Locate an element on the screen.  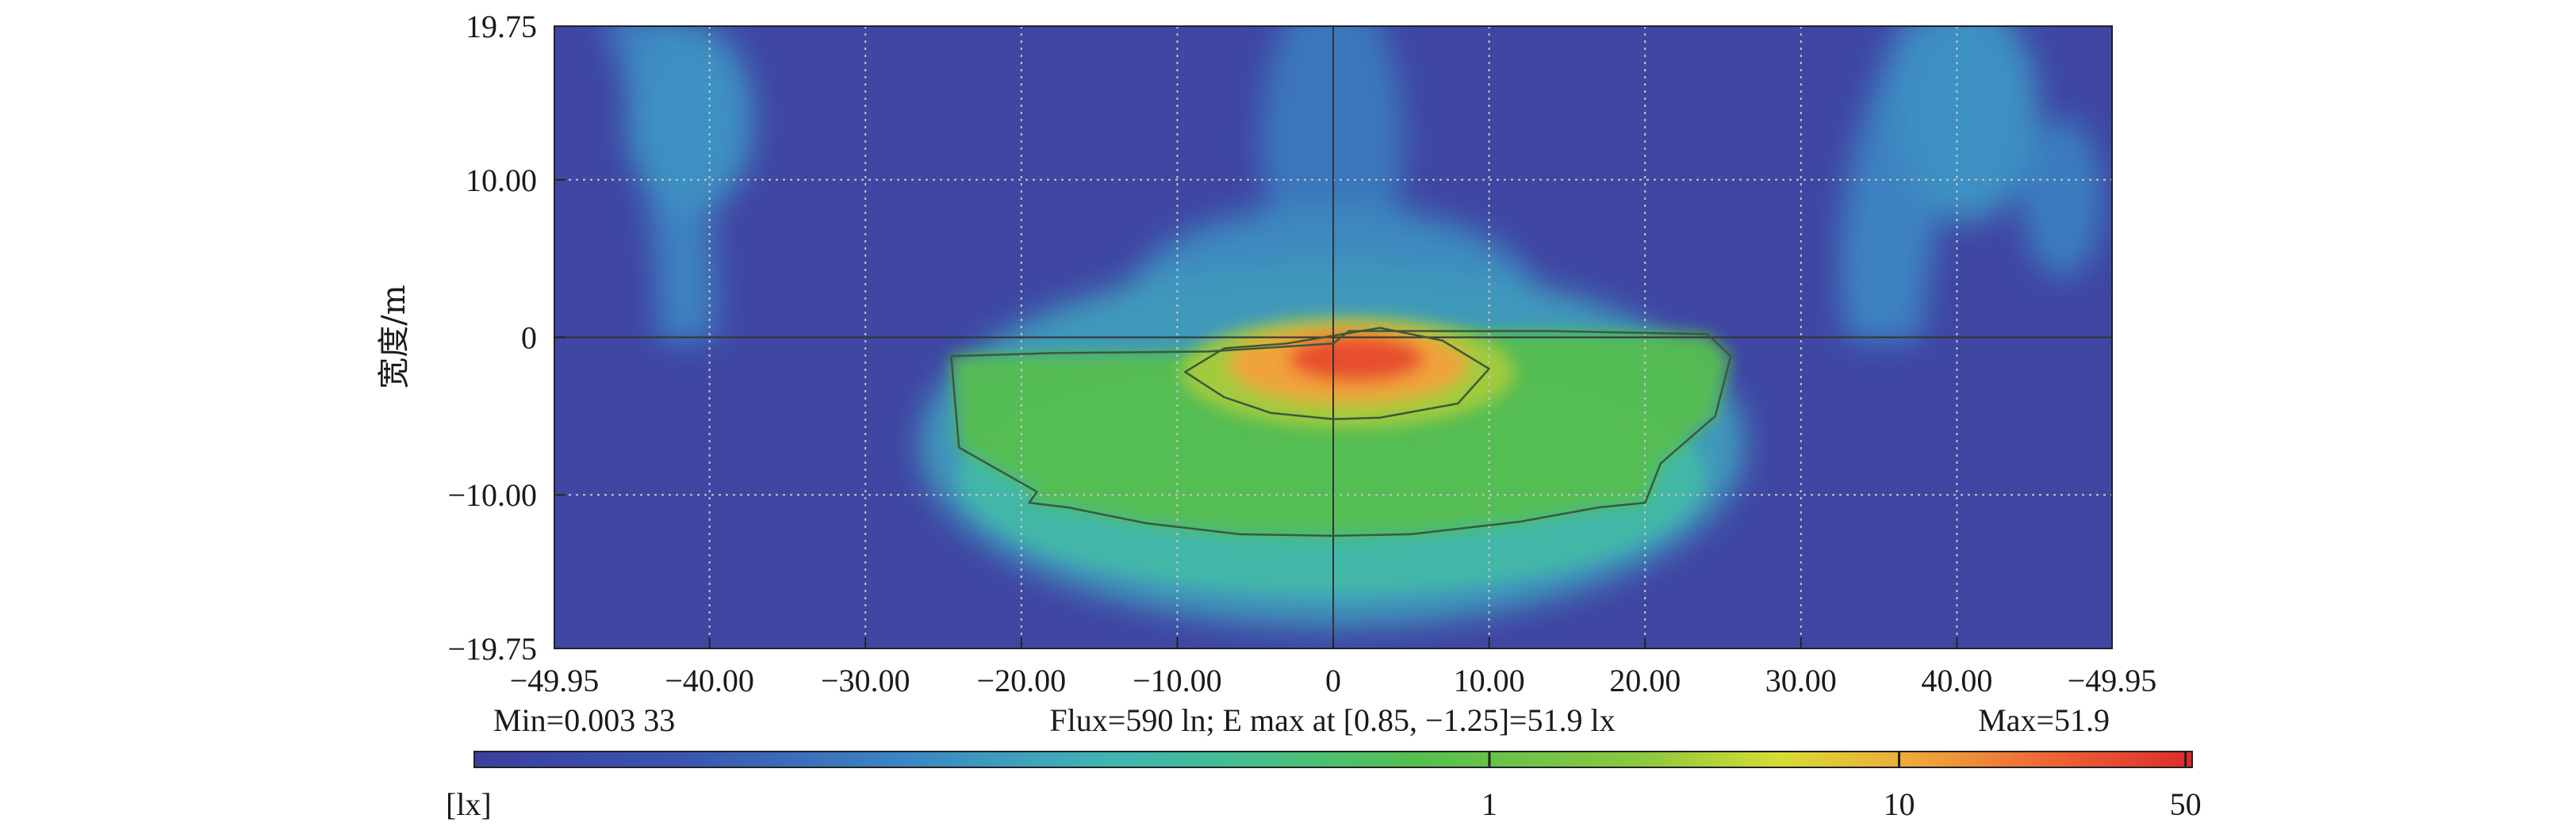
colorbar-ticks: 1 10 50 is located at coordinates (1842, 787).